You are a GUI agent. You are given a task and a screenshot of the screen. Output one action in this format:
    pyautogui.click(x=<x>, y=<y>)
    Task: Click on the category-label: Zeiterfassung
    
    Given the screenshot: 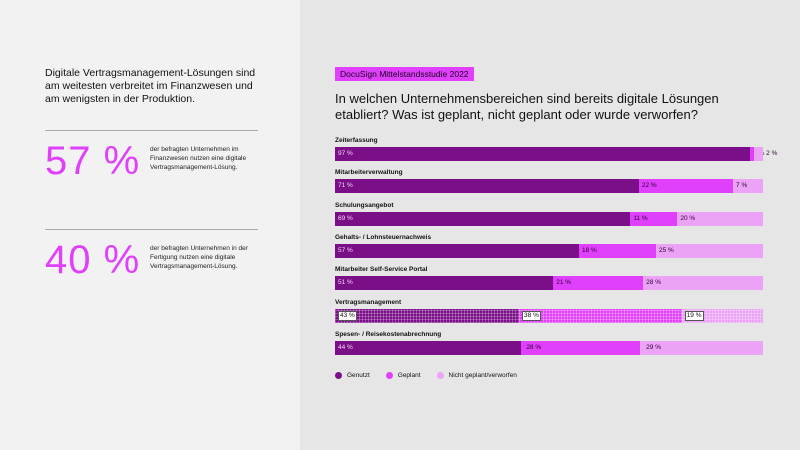 What is the action you would take?
    pyautogui.click(x=356, y=140)
    